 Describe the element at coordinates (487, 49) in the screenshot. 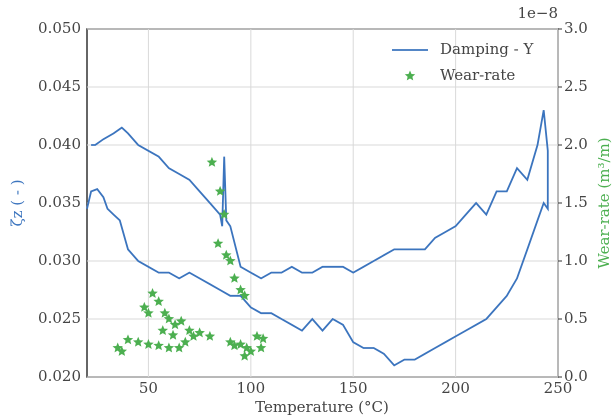

I see `legend-label: Damping - Y` at that location.